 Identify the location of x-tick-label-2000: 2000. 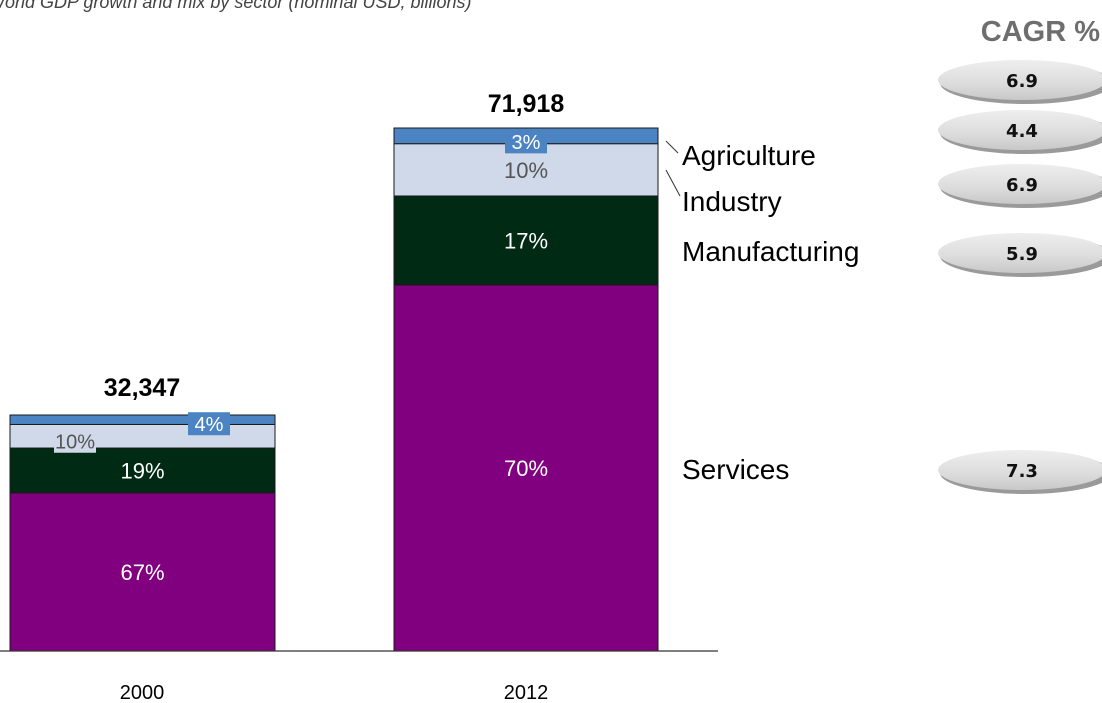
(142, 692).